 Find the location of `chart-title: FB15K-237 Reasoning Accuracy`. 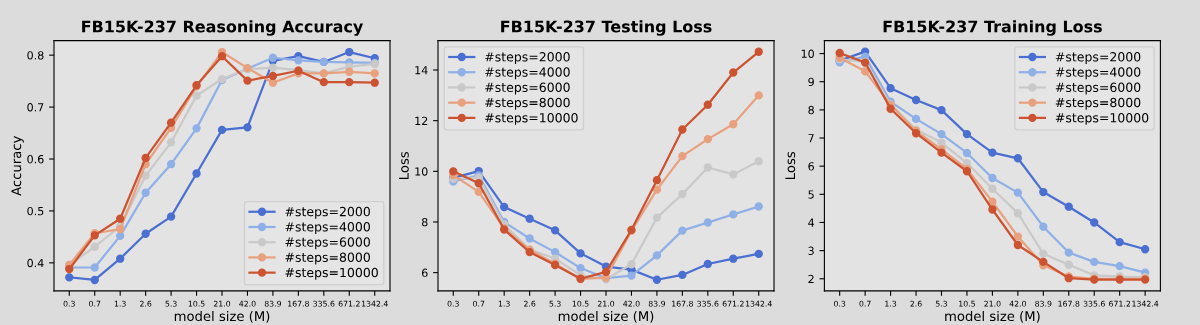

chart-title: FB15K-237 Reasoning Accuracy is located at coordinates (223, 28).